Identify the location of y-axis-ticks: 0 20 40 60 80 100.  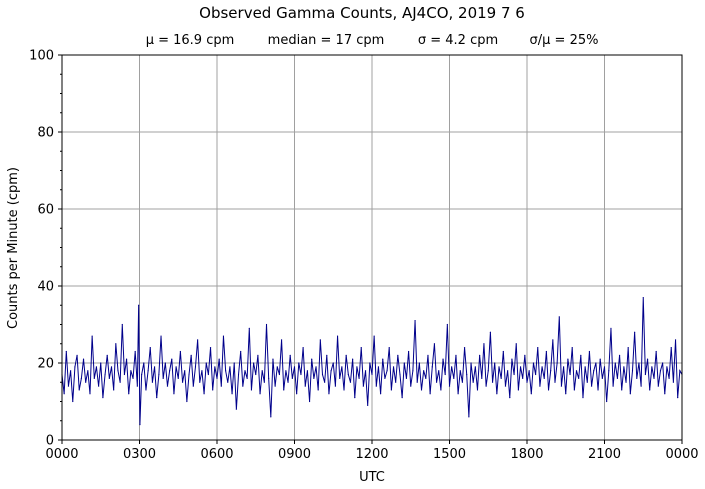
(45, 249).